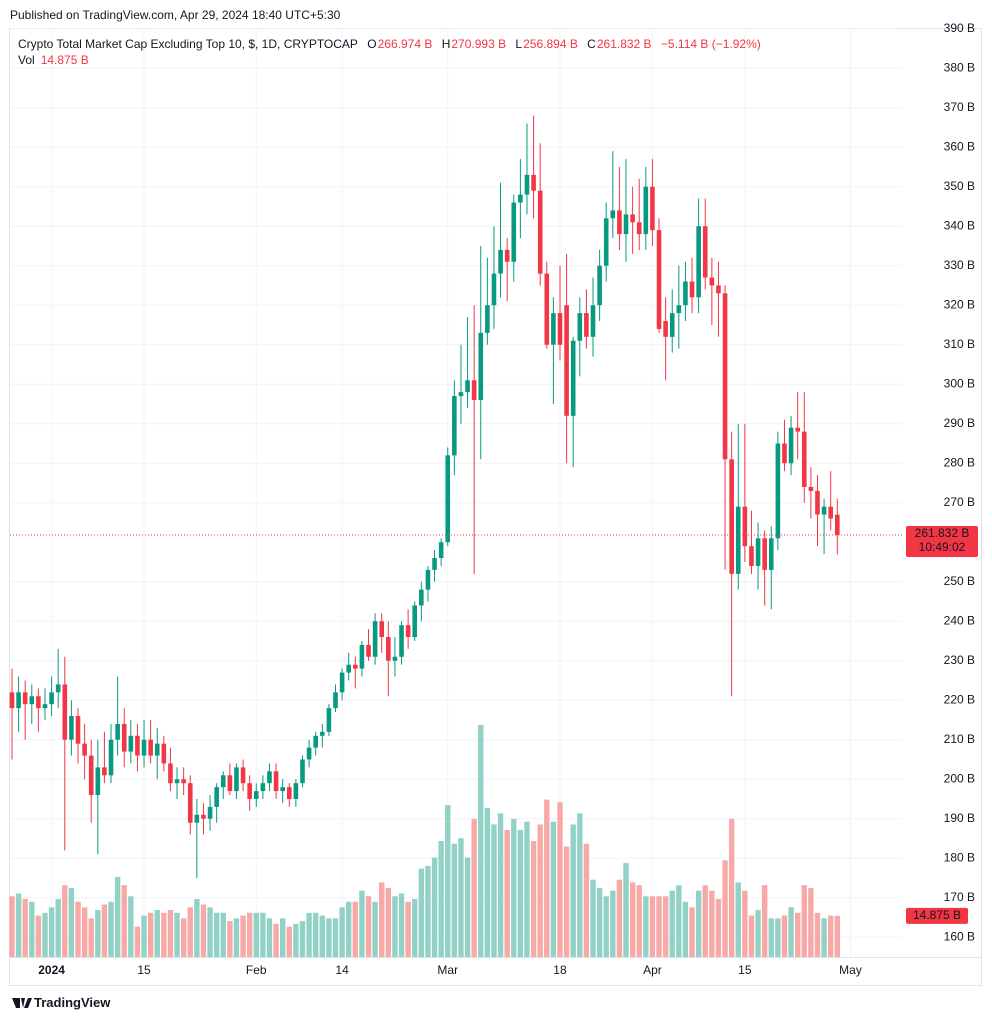 The width and height of the screenshot is (992, 1020). I want to click on price-badge, so click(942, 541).